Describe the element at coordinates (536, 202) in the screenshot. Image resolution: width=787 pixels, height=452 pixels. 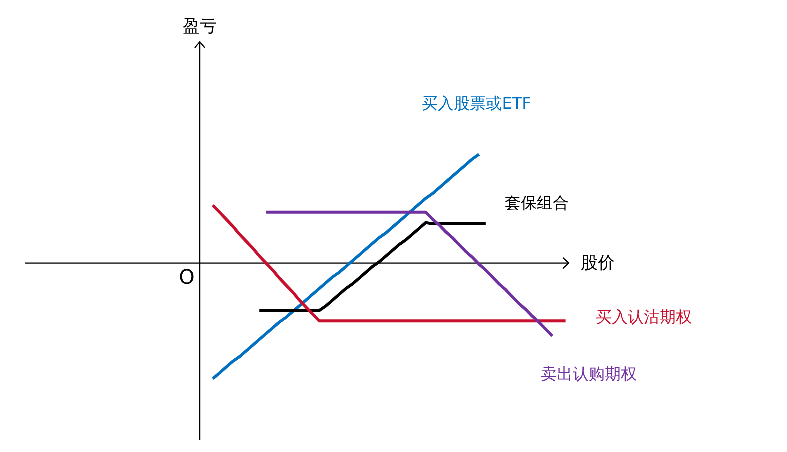
I see `series-label: 套保组合` at that location.